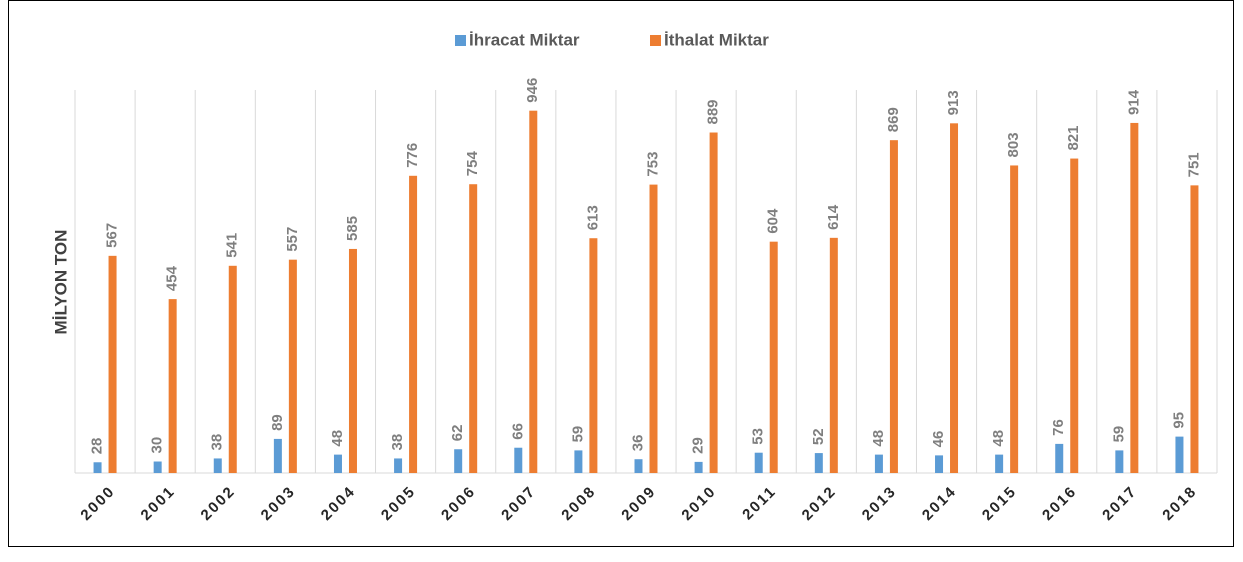 The height and width of the screenshot is (562, 1243). Describe the element at coordinates (953, 102) in the screenshot. I see `value-label: 913` at that location.